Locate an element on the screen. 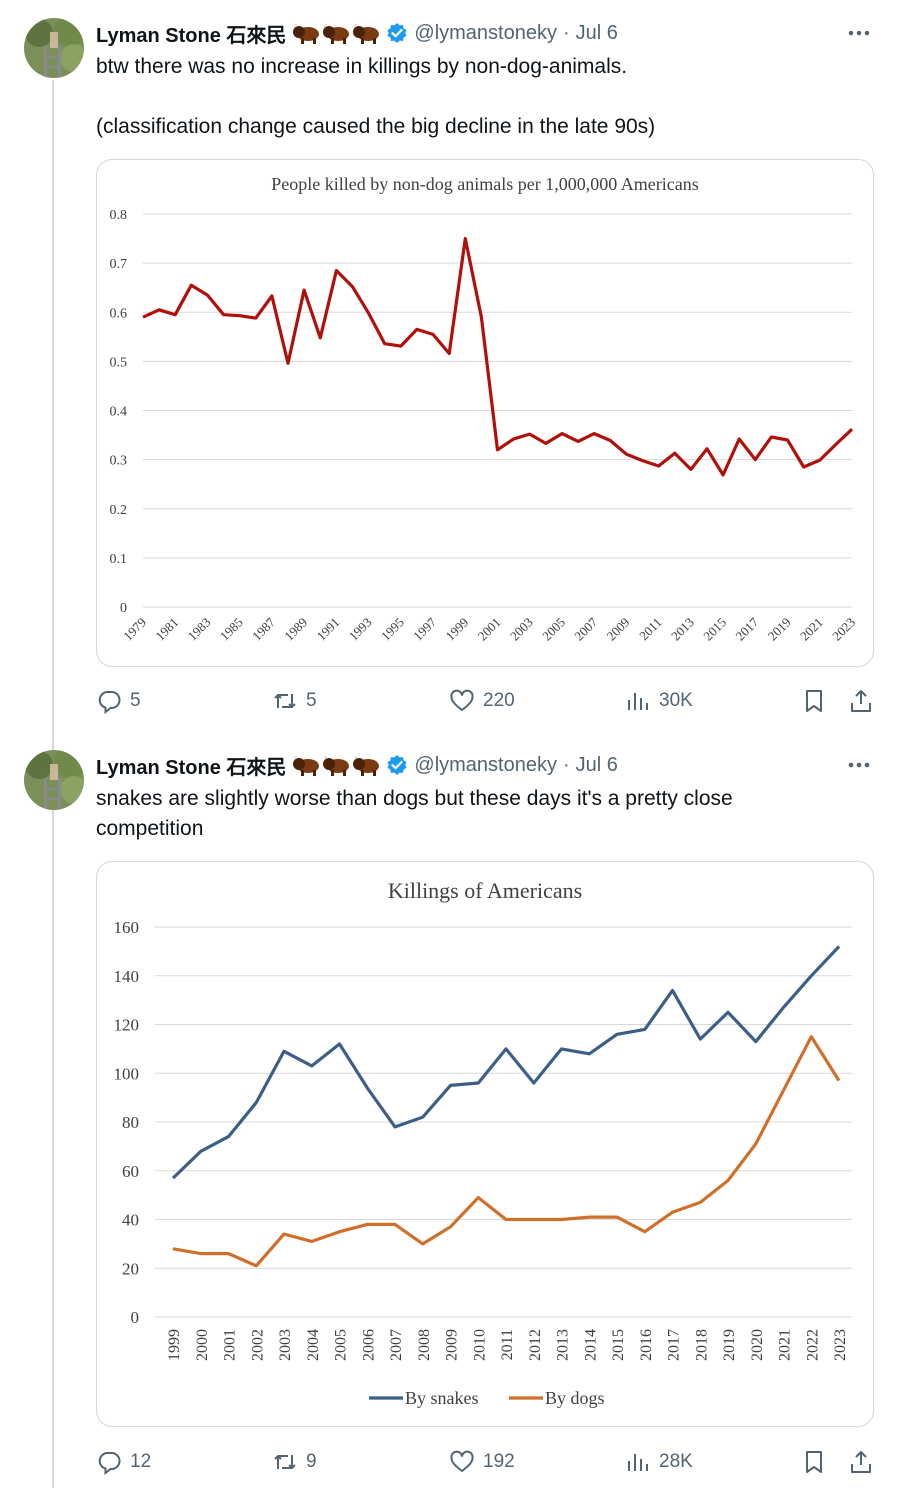  y-tick-label: 160 is located at coordinates (127, 927).